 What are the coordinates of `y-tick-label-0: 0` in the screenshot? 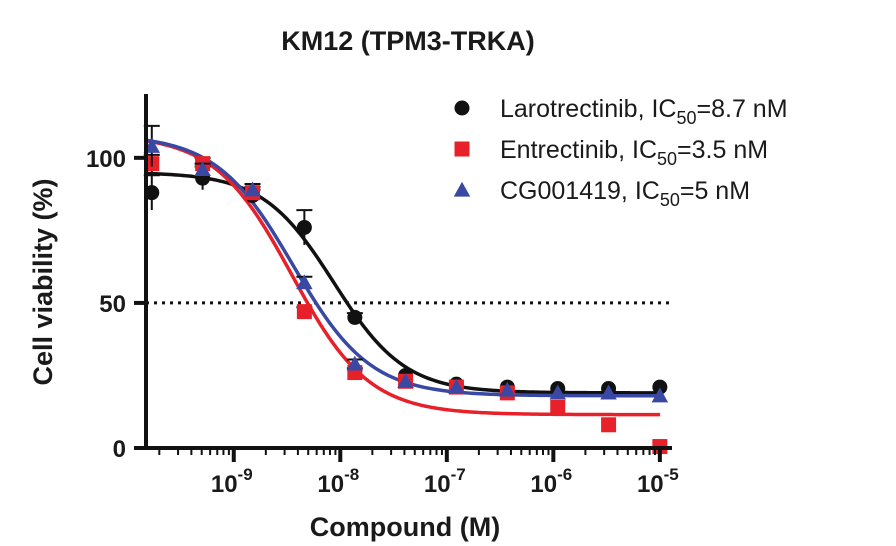 It's located at (119, 449).